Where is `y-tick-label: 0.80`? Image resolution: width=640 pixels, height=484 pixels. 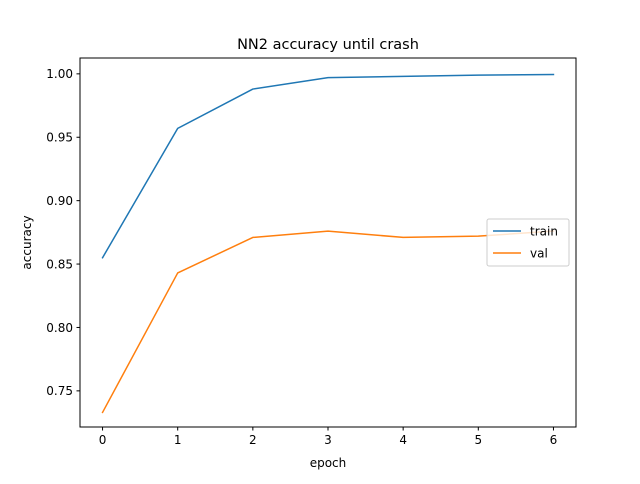 y-tick-label: 0.80 is located at coordinates (59, 328).